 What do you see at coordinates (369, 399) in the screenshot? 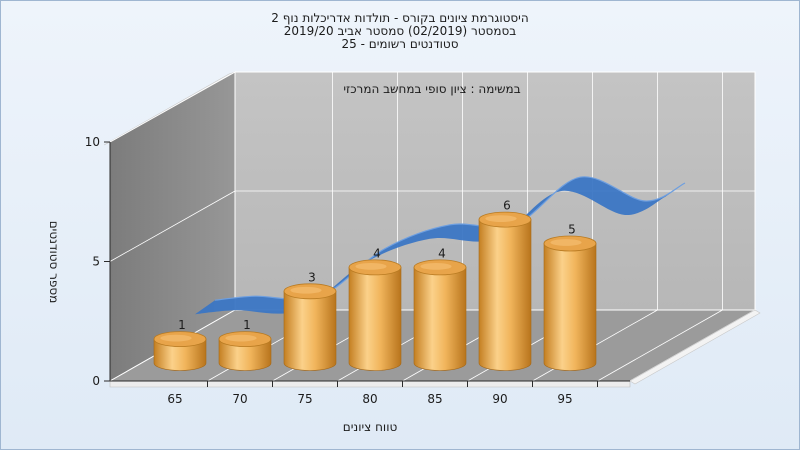
I see `x-tick-label: 80` at bounding box center [369, 399].